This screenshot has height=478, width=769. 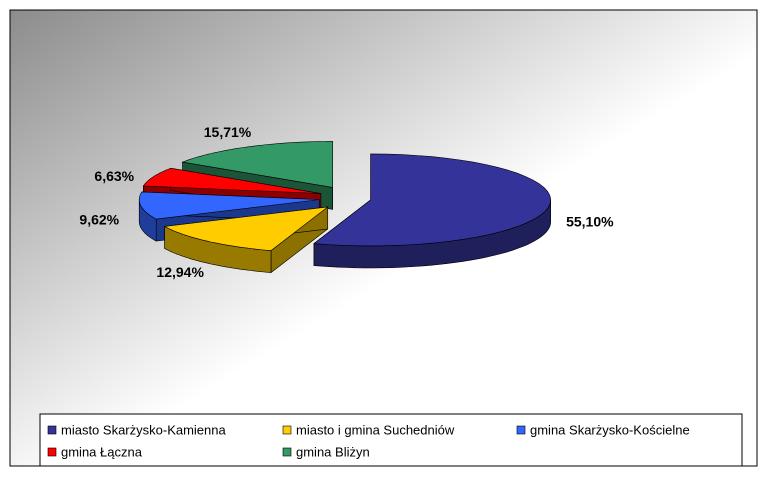 I want to click on legend-label: gmina Bliżyn, so click(x=333, y=451).